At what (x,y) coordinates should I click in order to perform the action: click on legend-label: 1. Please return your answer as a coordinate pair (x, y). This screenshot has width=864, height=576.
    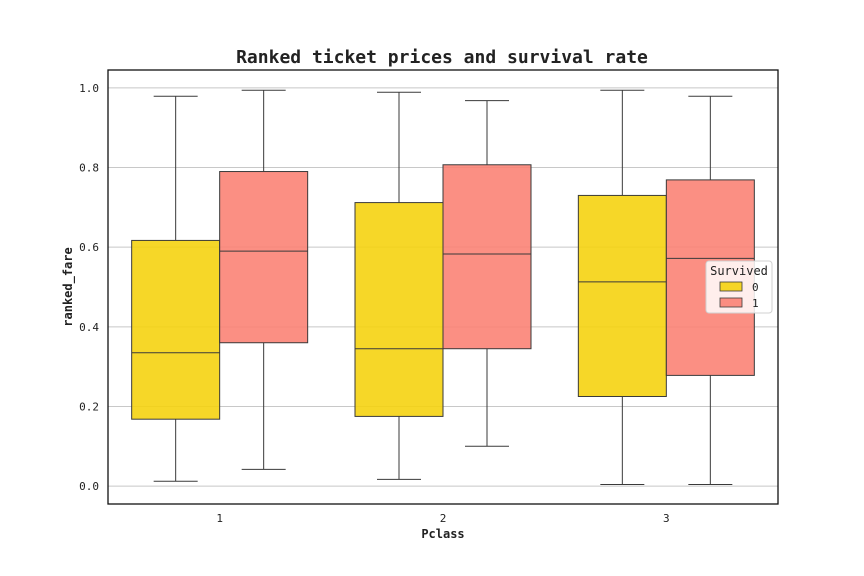
    Looking at the image, I should click on (755, 303).